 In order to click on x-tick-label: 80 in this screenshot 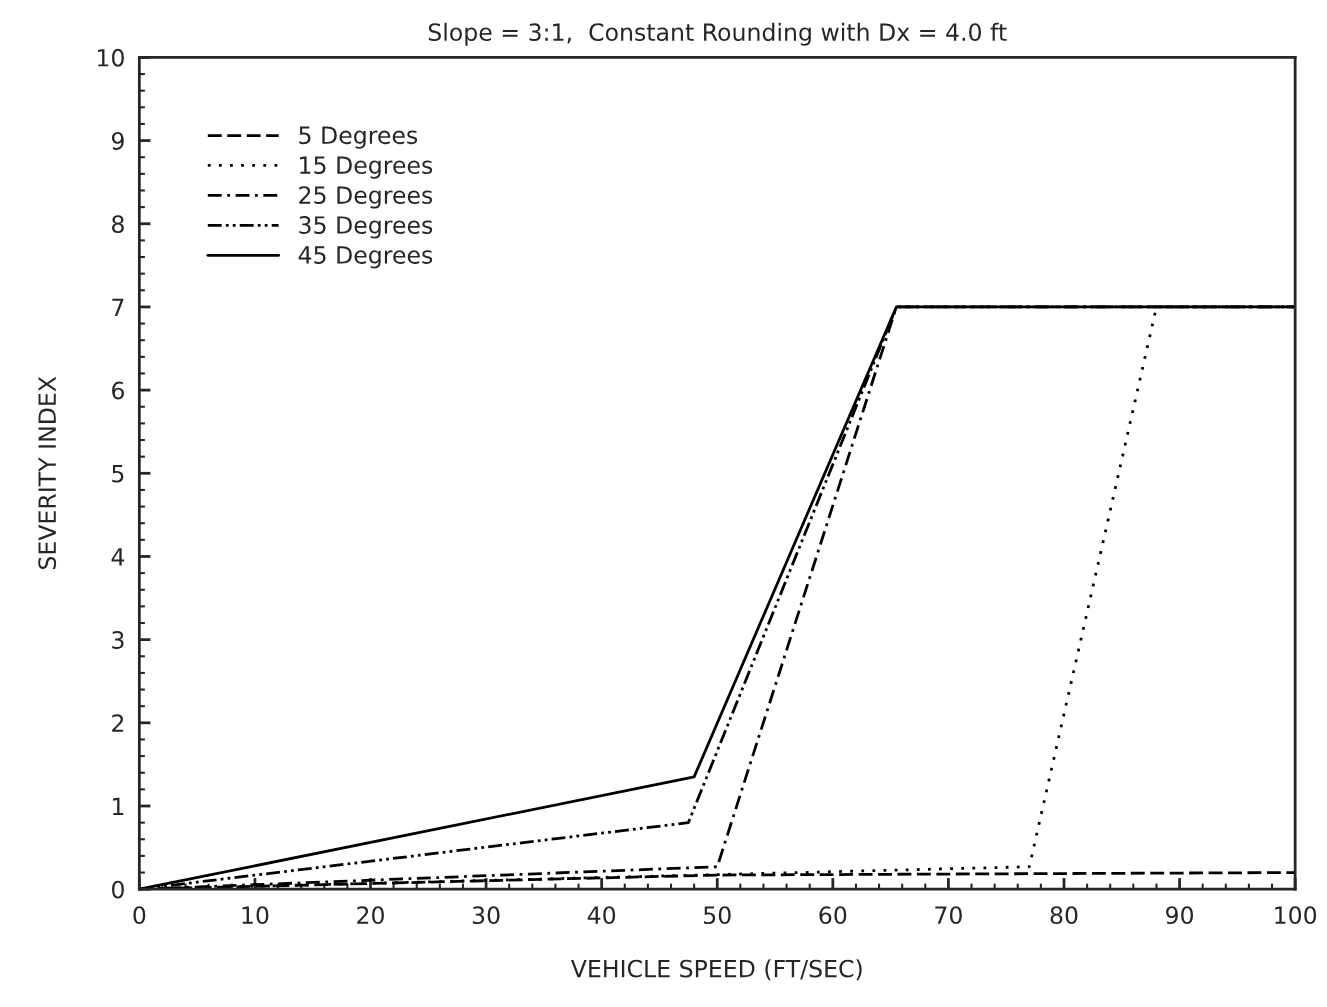, I will do `click(1064, 915)`.